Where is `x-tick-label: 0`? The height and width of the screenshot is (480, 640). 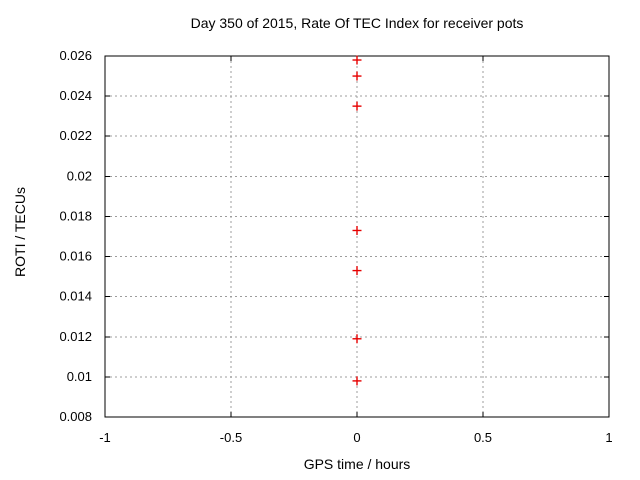
x-tick-label: 0 is located at coordinates (356, 437).